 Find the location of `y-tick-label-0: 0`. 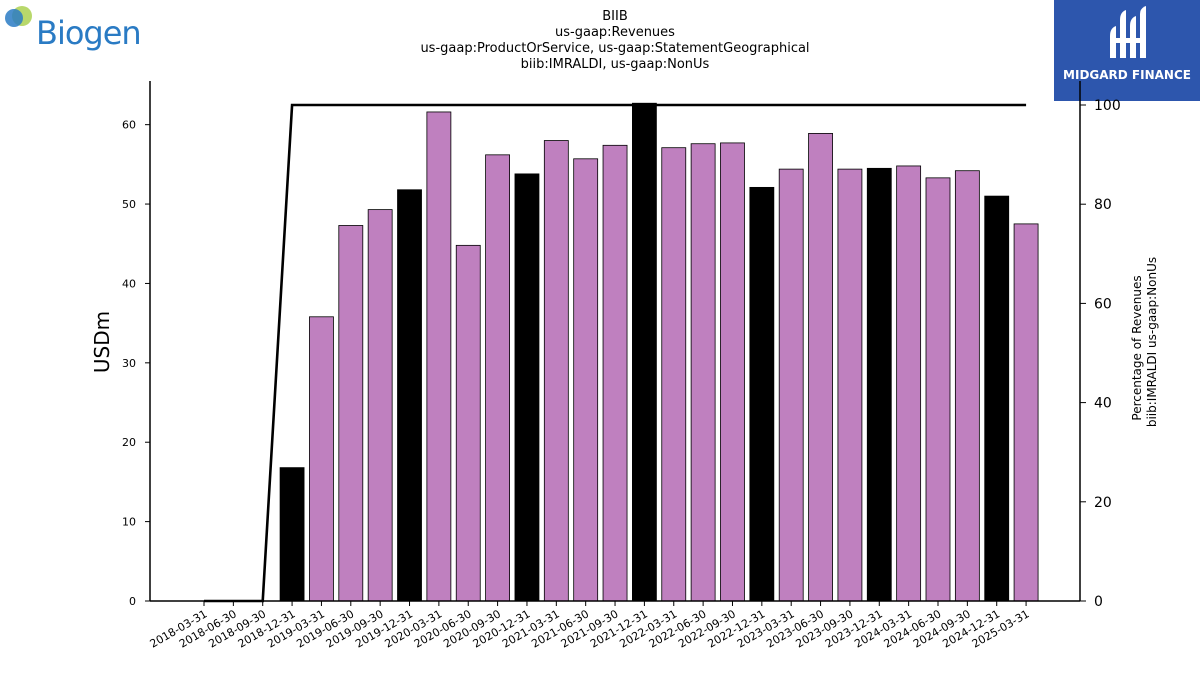

y-tick-label-0: 0 is located at coordinates (132, 601).